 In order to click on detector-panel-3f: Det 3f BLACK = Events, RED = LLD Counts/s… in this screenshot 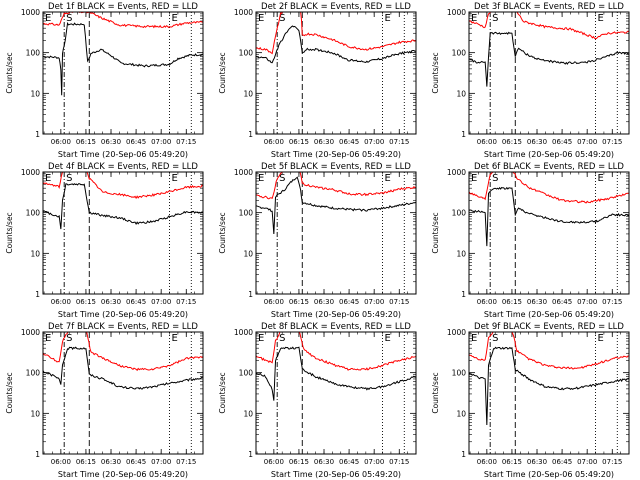, I will do `click(530, 80)`.